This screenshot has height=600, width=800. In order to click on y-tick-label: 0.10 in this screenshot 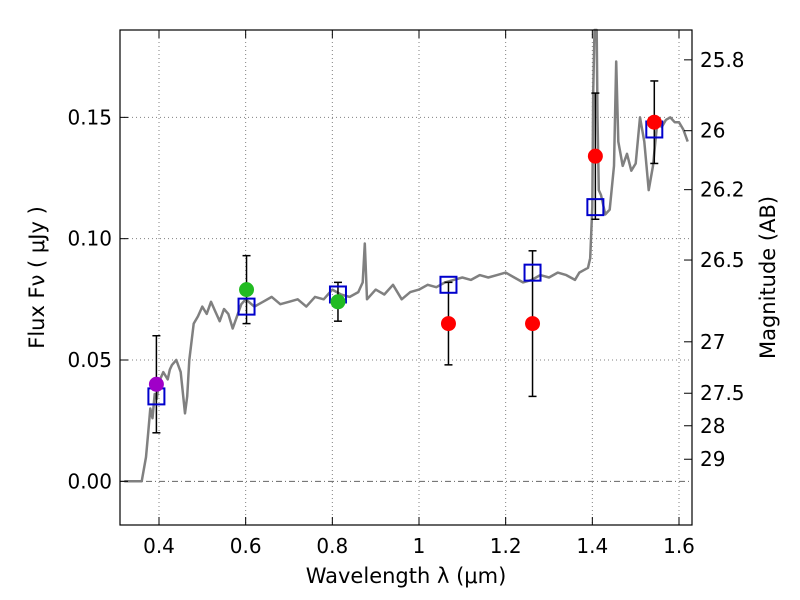, I will do `click(89, 239)`.